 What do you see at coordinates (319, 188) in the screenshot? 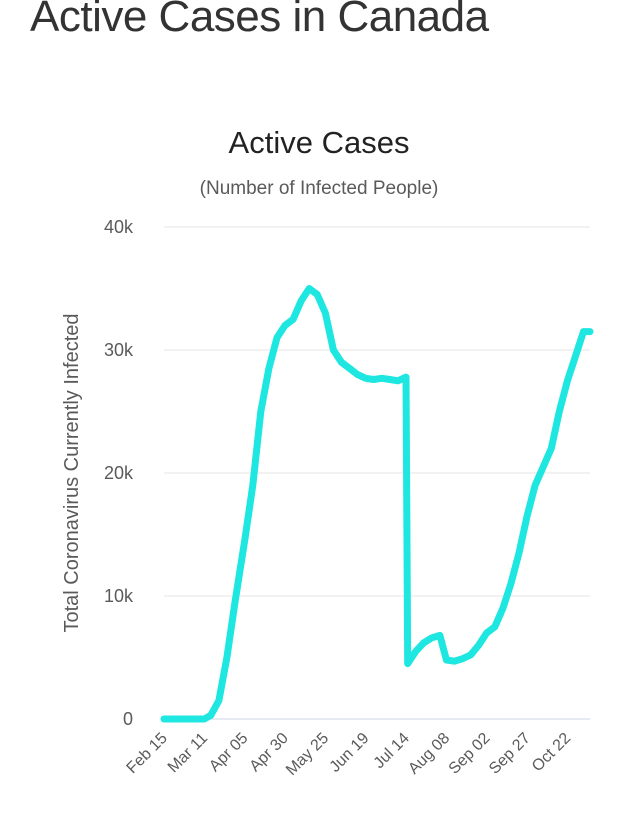
I see `chart-subtitle: (Number of Infected People)` at bounding box center [319, 188].